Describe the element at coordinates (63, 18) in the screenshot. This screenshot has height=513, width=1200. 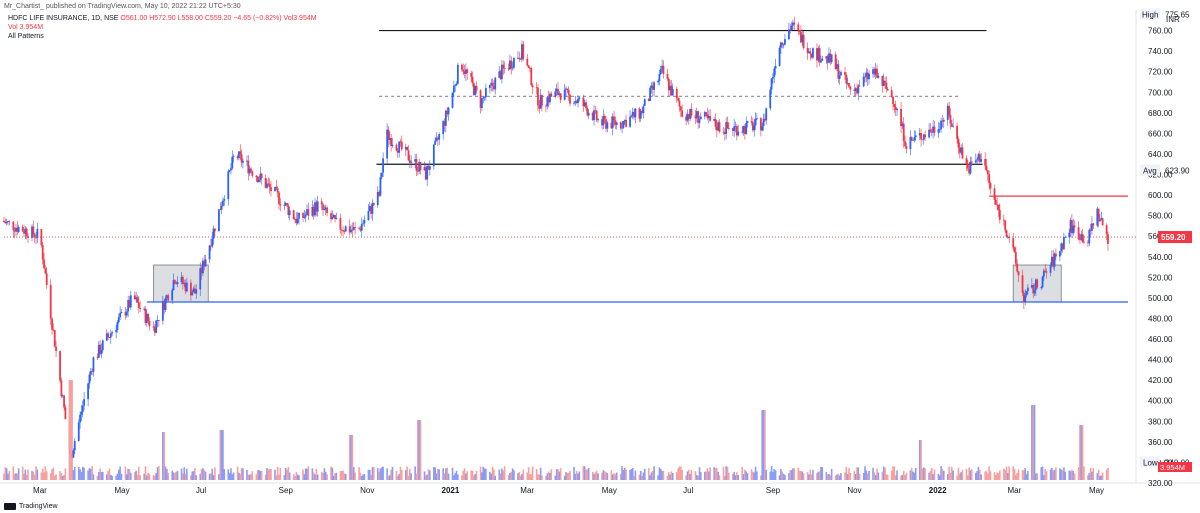
I see `symbol-line: HDFC LIFE INSURANCE, 1D, NSE` at that location.